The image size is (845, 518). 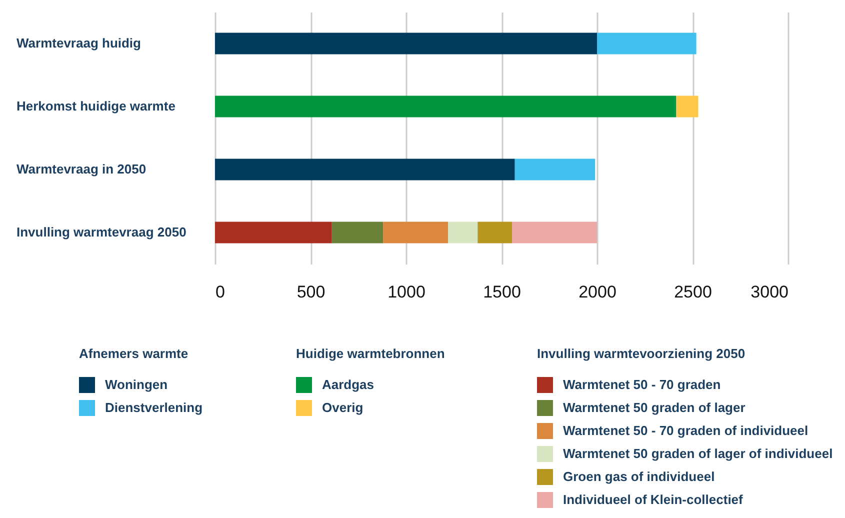 I want to click on legend-label: Groen gas of individueel, so click(x=639, y=476).